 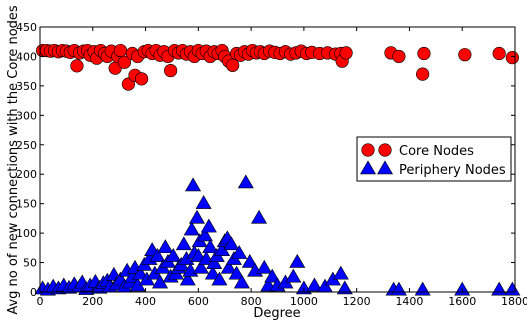 What do you see at coordinates (409, 301) in the screenshot?
I see `x-tick-label: 1400` at bounding box center [409, 301].